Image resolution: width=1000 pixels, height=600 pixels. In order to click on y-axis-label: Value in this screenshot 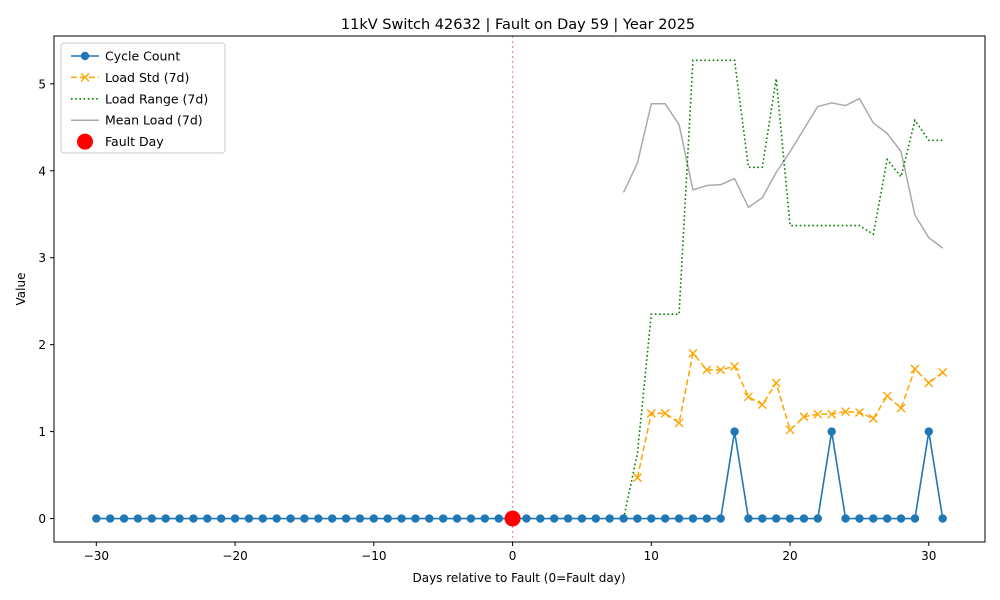, I will do `click(21, 289)`.